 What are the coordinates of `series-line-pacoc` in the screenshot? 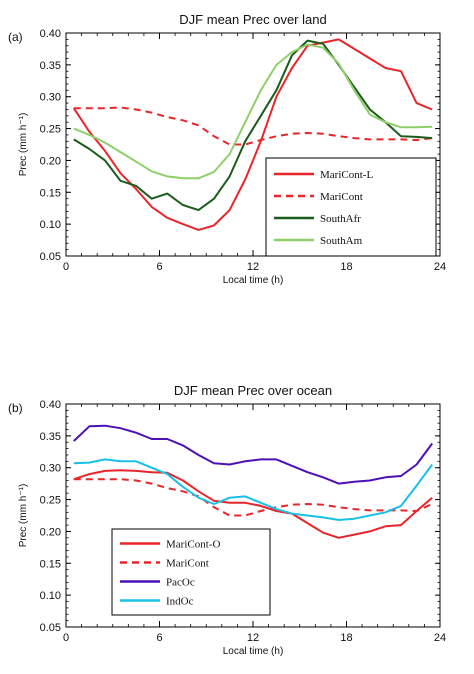 It's located at (253, 454).